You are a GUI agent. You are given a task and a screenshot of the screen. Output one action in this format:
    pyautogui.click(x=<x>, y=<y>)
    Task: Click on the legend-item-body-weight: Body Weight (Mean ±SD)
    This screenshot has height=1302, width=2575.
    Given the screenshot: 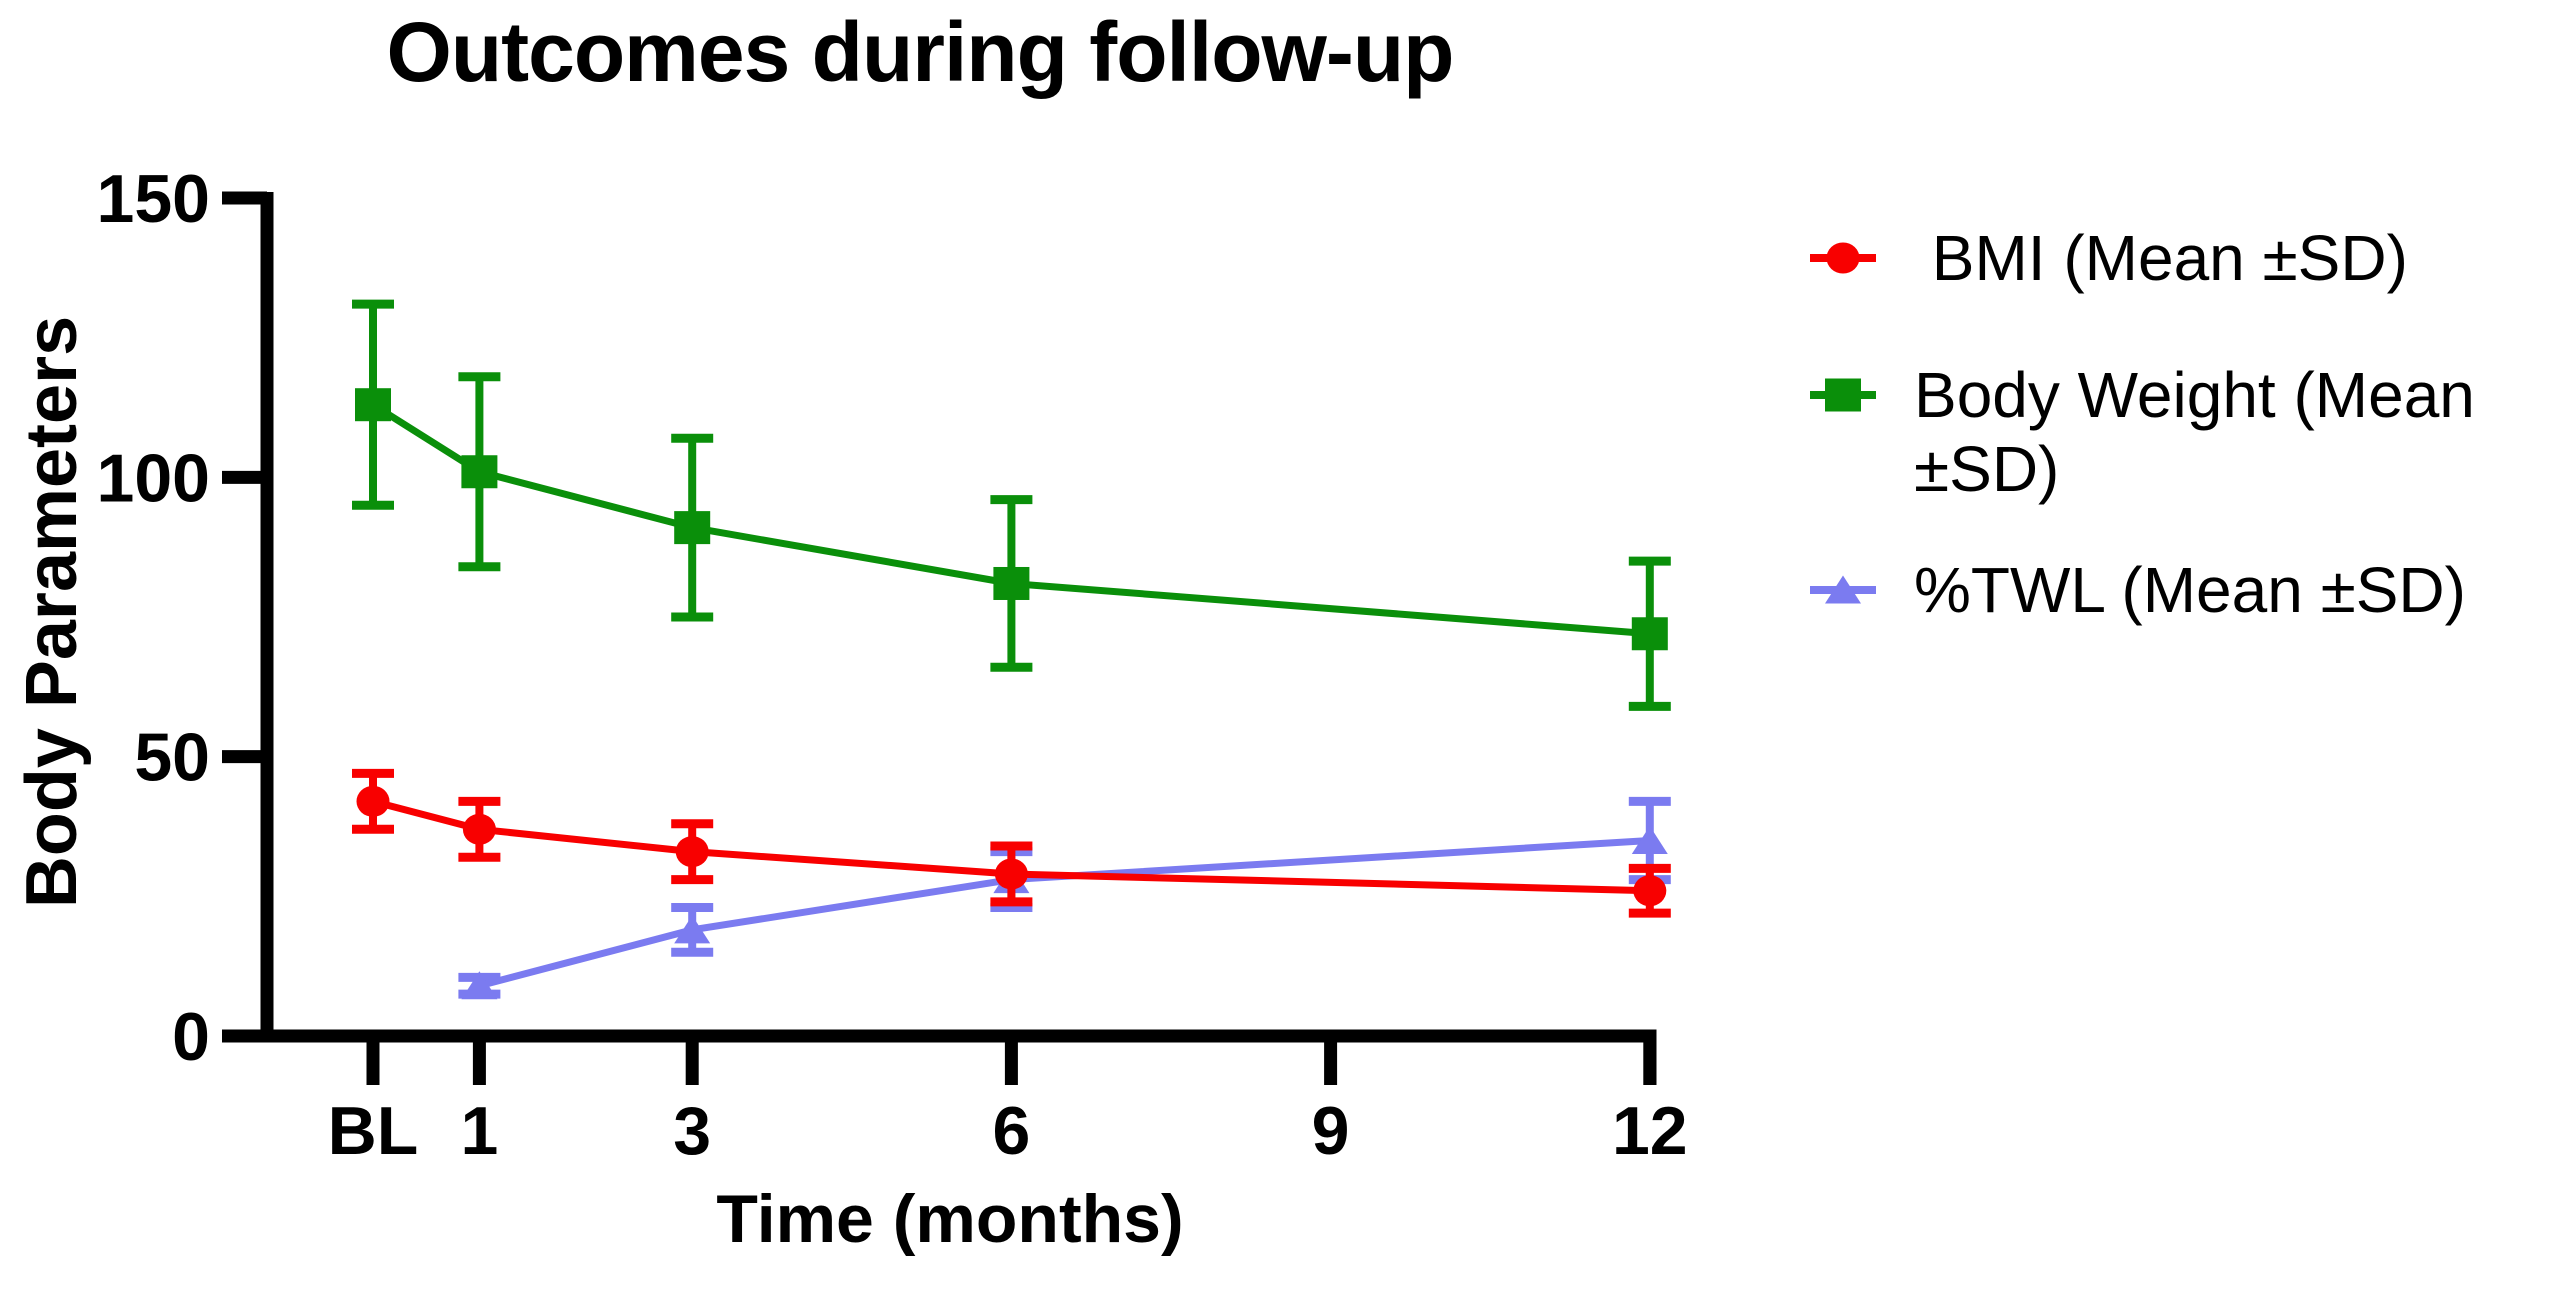 What is the action you would take?
    pyautogui.click(x=2182, y=432)
    